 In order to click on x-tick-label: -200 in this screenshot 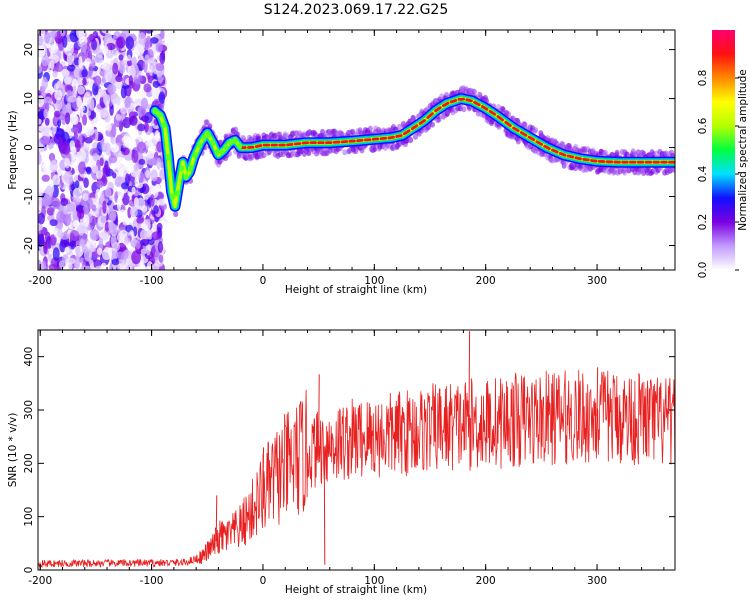, I will do `click(40, 281)`.